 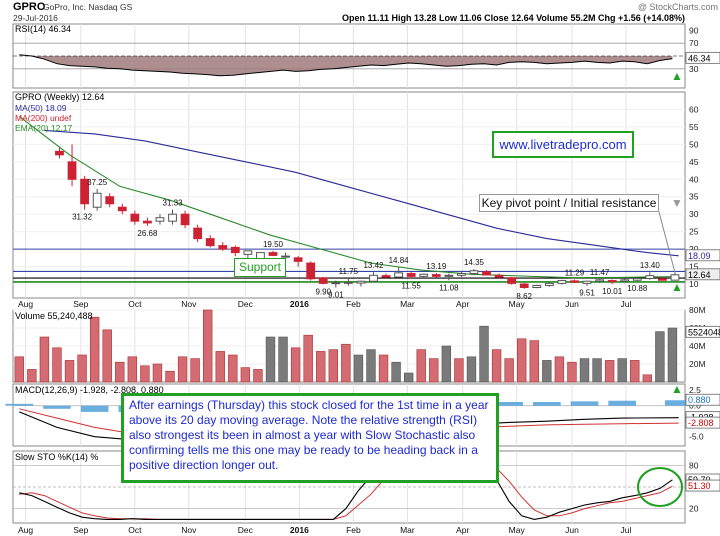 What do you see at coordinates (637, 288) in the screenshot?
I see `price-point-label-20: 10.88` at bounding box center [637, 288].